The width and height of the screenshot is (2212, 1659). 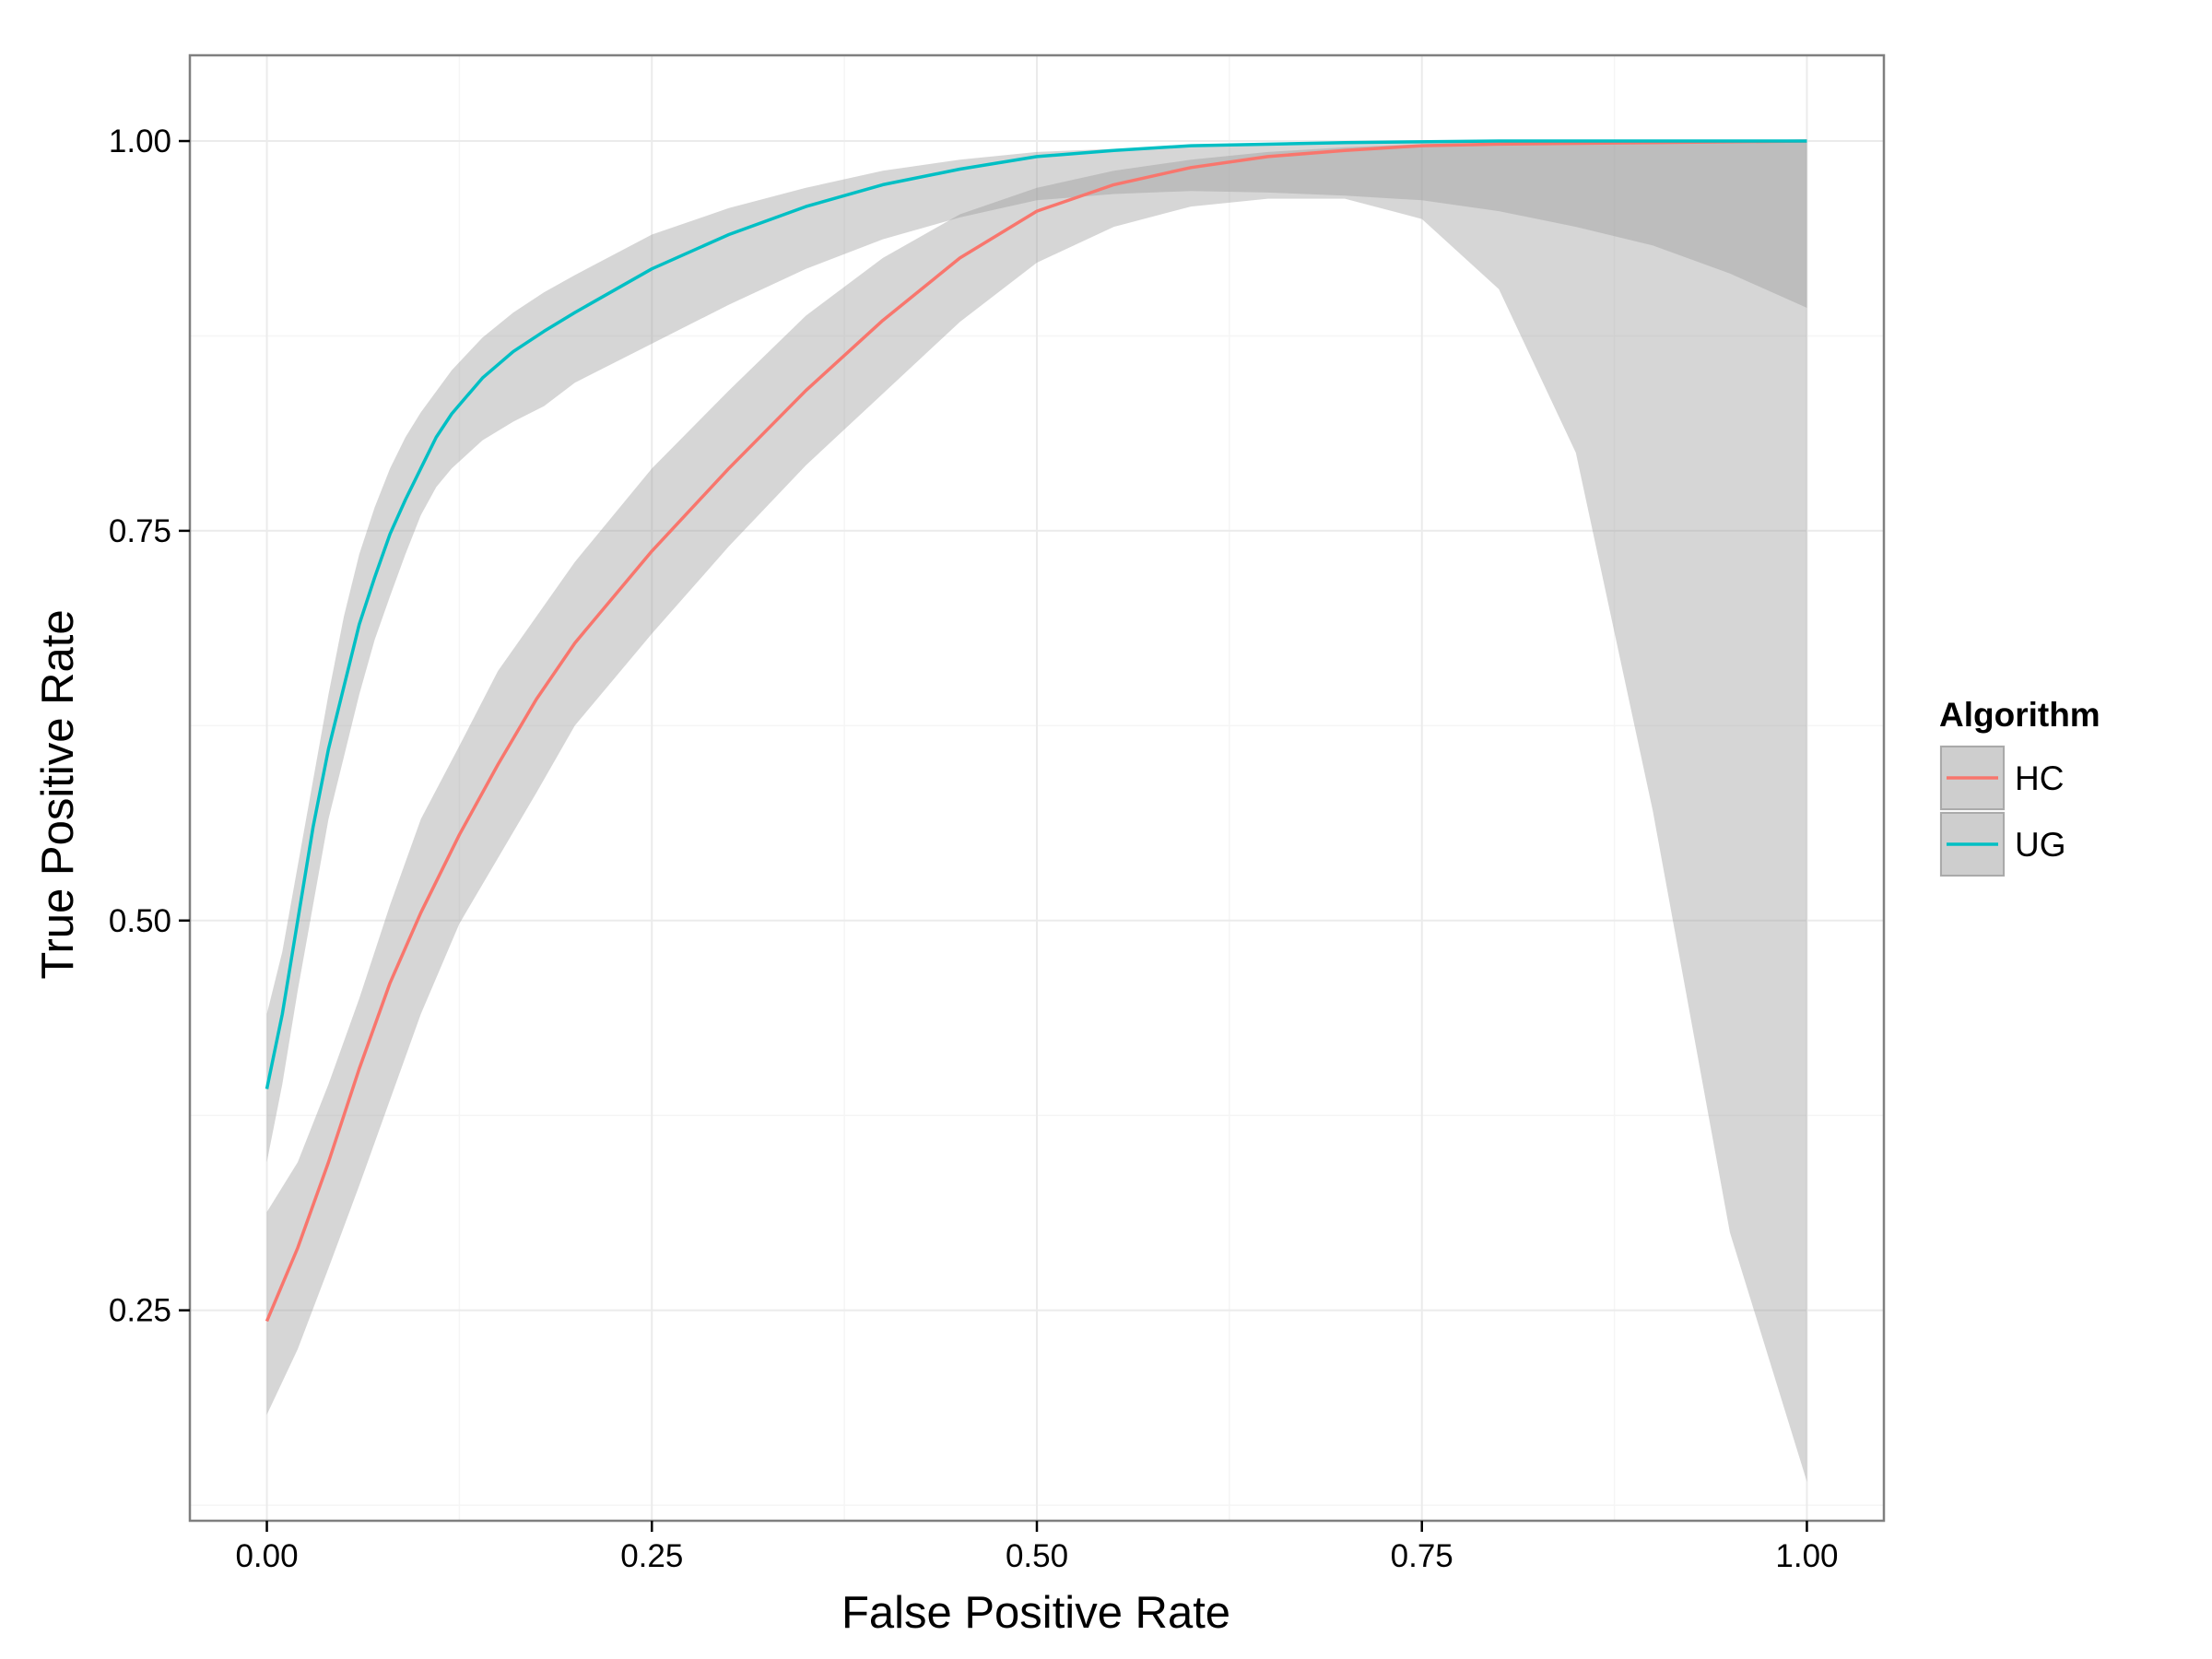 What do you see at coordinates (651, 1556) in the screenshot?
I see `x-tick-label: 0.25` at bounding box center [651, 1556].